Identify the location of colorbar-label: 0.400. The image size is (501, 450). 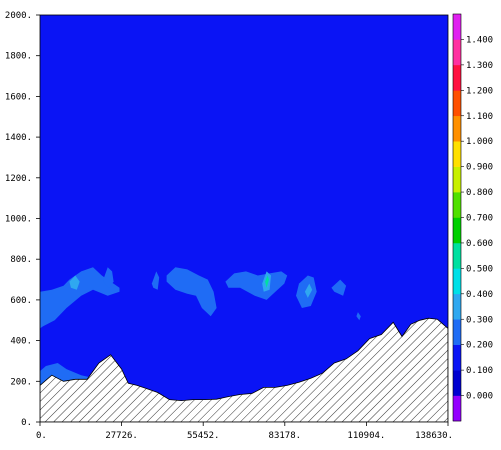
(479, 295).